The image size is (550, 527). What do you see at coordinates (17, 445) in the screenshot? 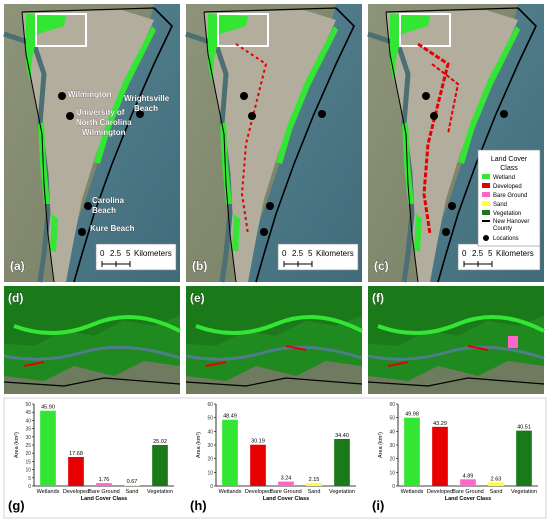
I see `y-axis-label-g: Area (km²)` at bounding box center [17, 445].